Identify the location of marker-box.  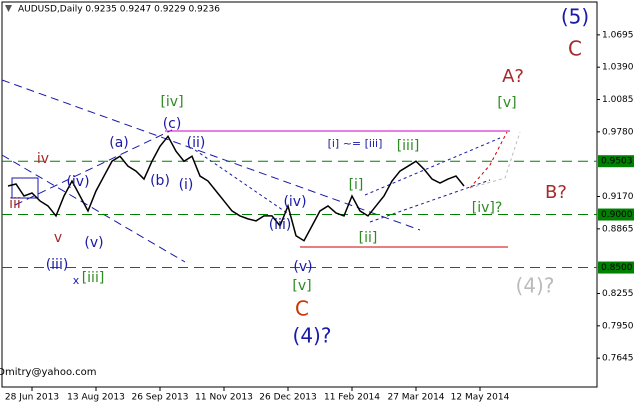
(25, 188).